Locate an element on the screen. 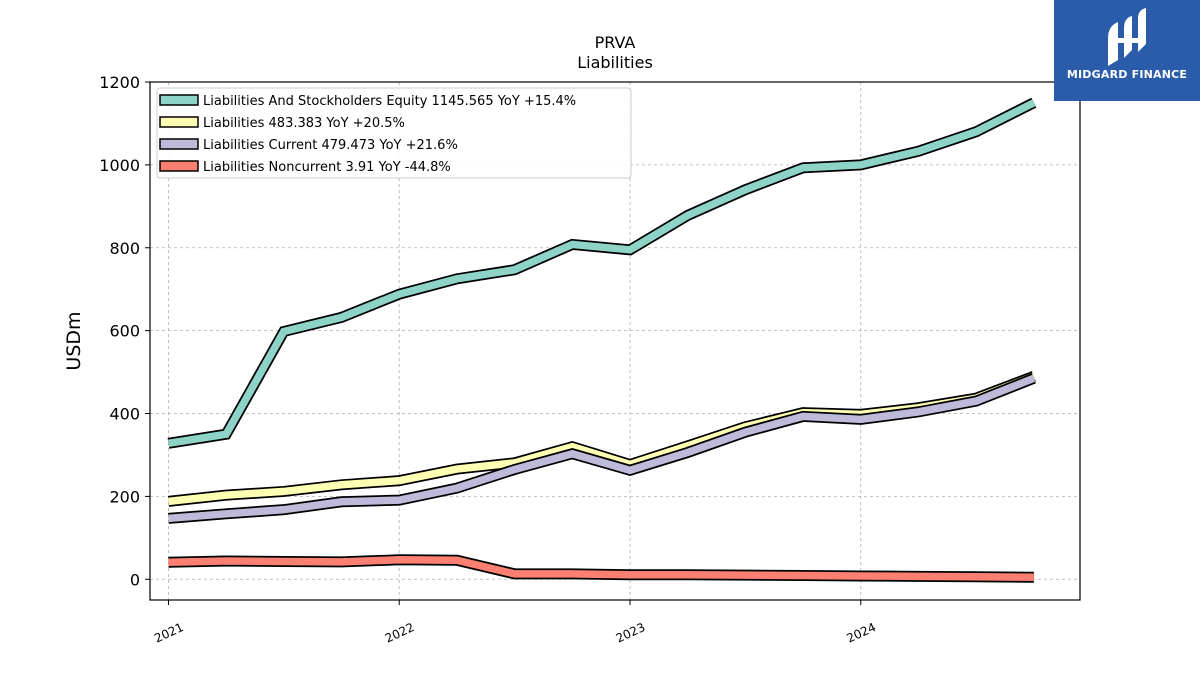 Image resolution: width=1200 pixels, height=675 pixels. series-line-outline is located at coordinates (601, 439).